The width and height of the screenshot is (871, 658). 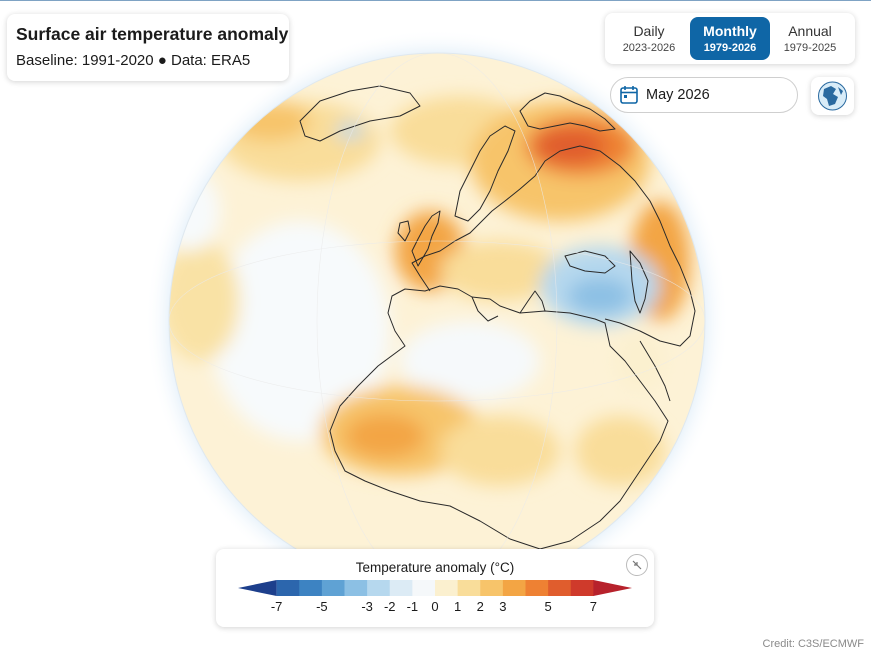 What do you see at coordinates (593, 606) in the screenshot?
I see `legend-tick-label: 7` at bounding box center [593, 606].